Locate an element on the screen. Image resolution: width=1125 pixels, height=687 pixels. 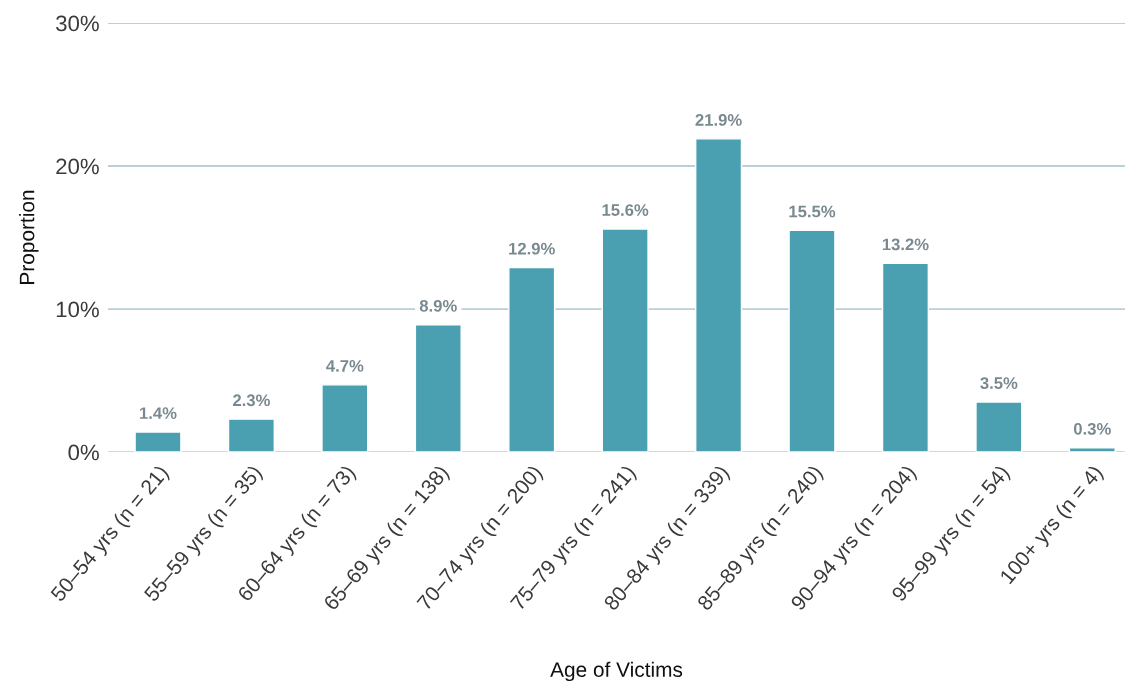
data-label: 15.5% is located at coordinates (812, 211).